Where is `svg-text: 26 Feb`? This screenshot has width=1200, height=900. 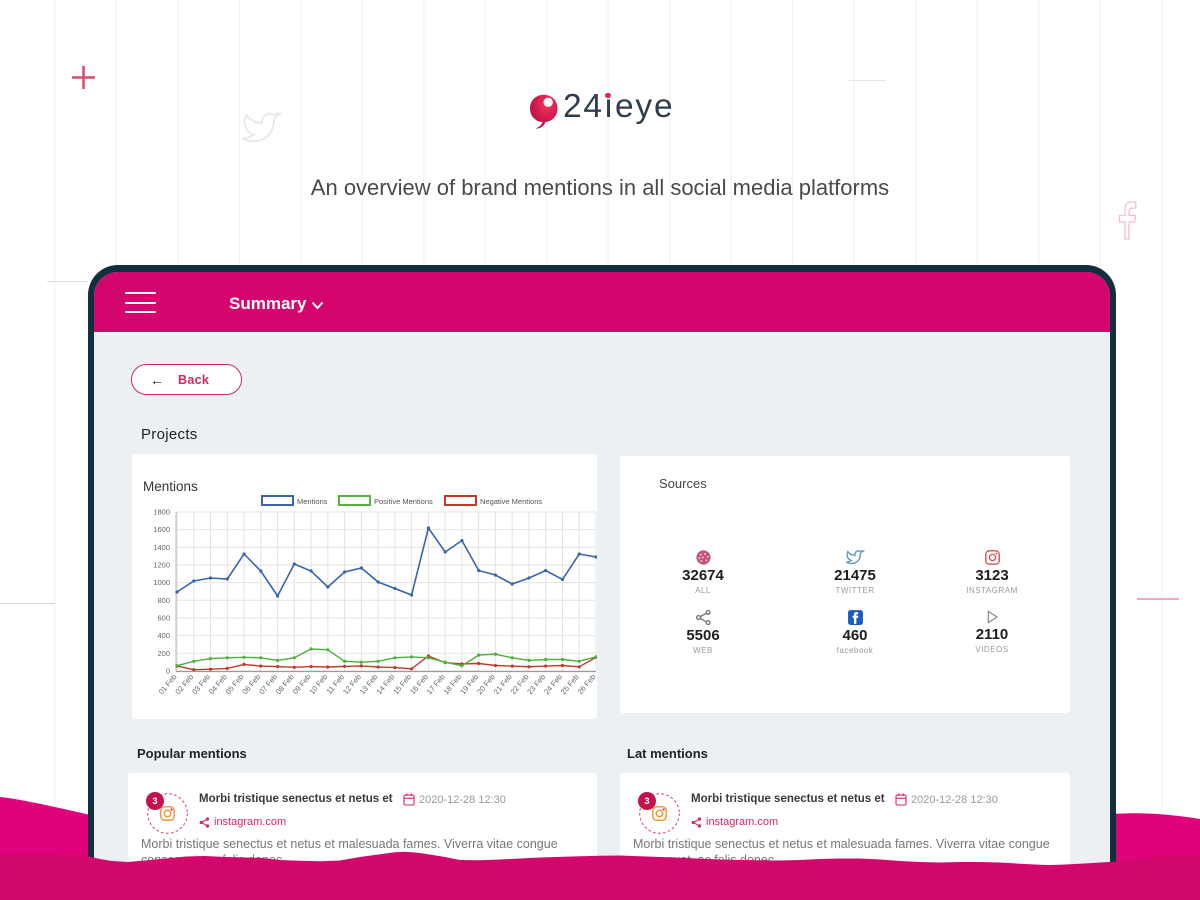
svg-text: 26 Feb is located at coordinates (586, 685).